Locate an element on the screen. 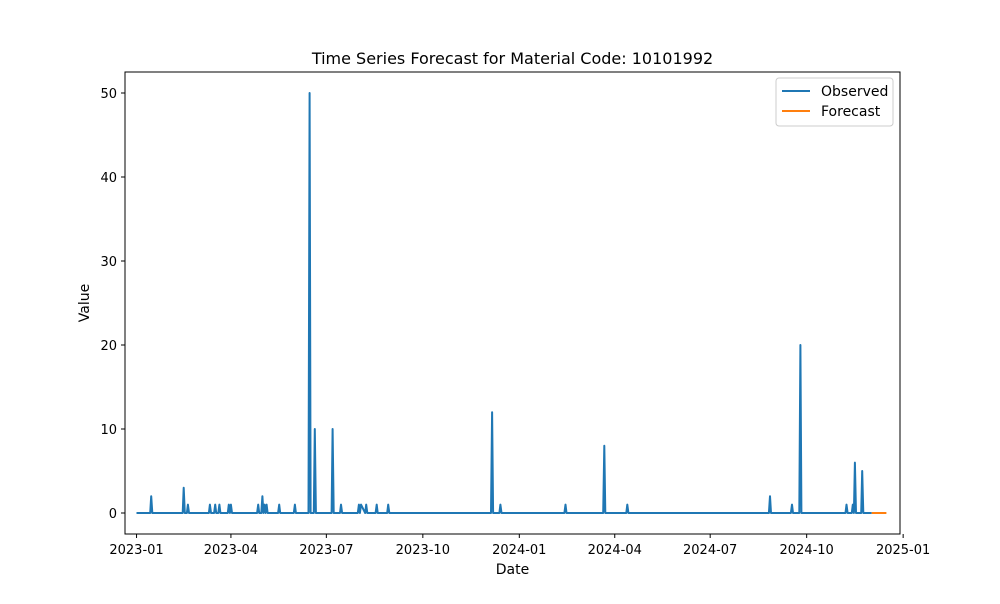 Image resolution: width=1000 pixels, height=604 pixels. y-tick-label: 30 is located at coordinates (108, 262).